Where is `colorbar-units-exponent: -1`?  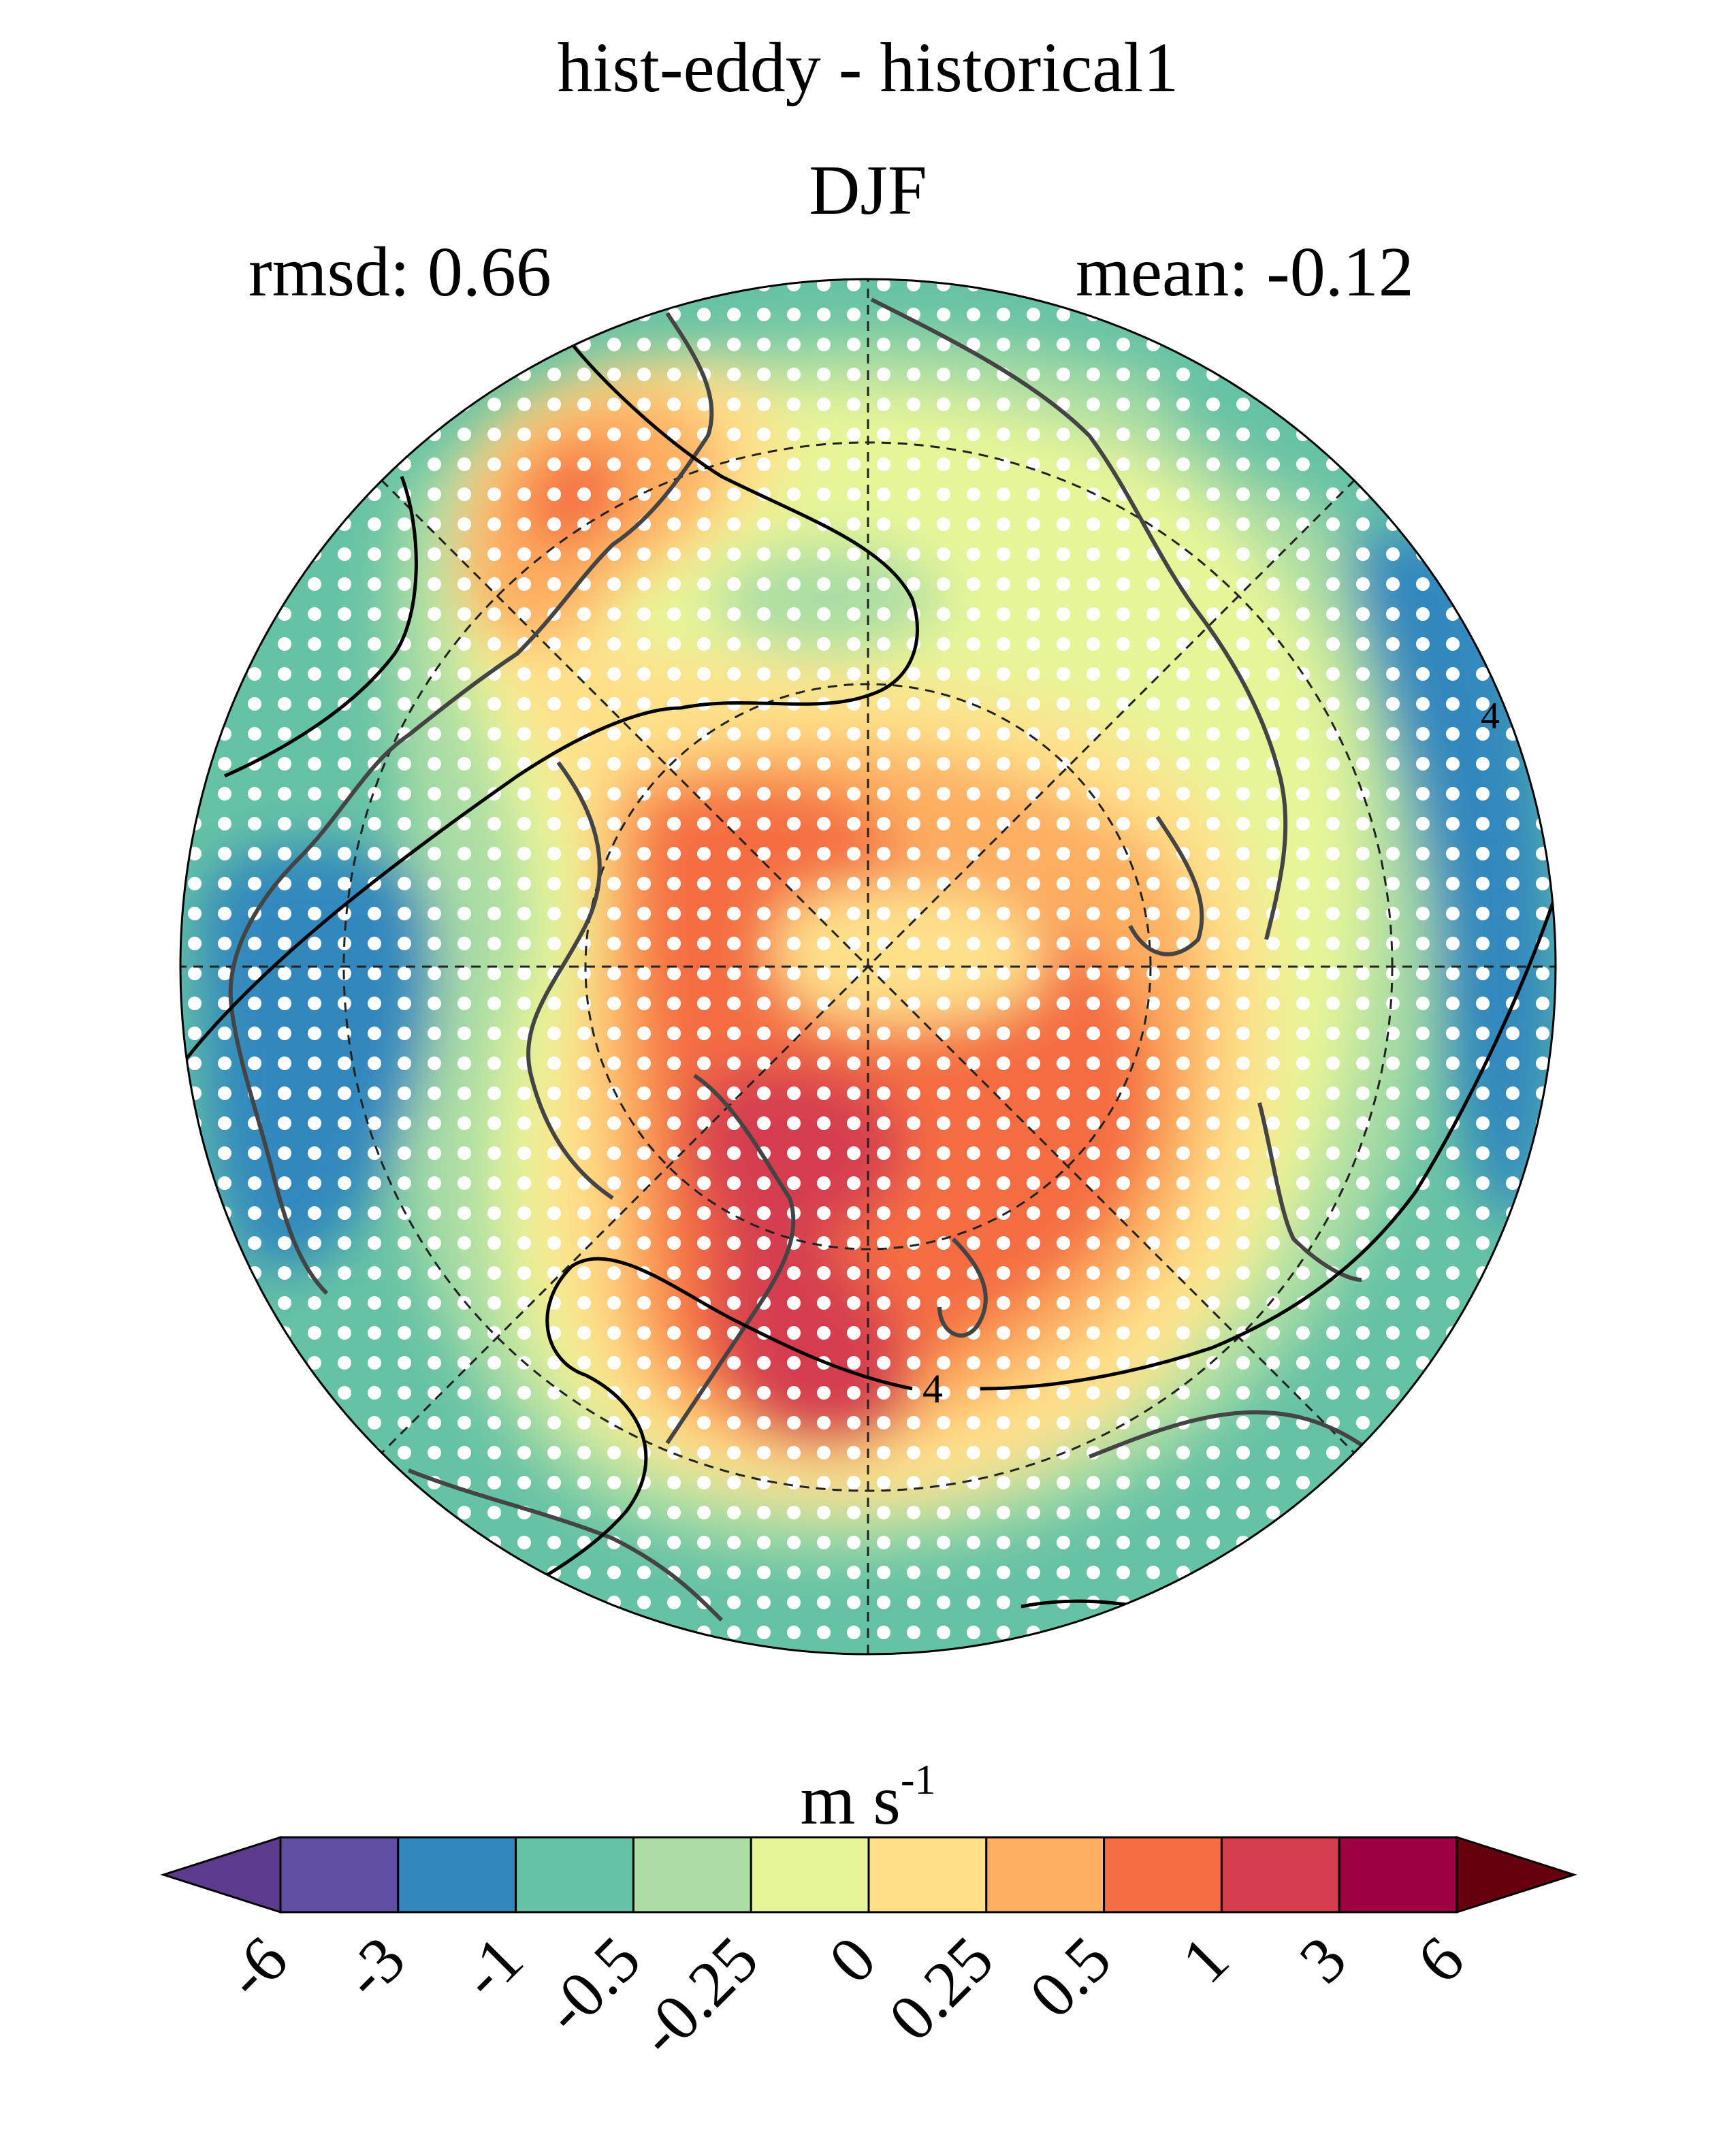 colorbar-units-exponent: -1 is located at coordinates (918, 1780).